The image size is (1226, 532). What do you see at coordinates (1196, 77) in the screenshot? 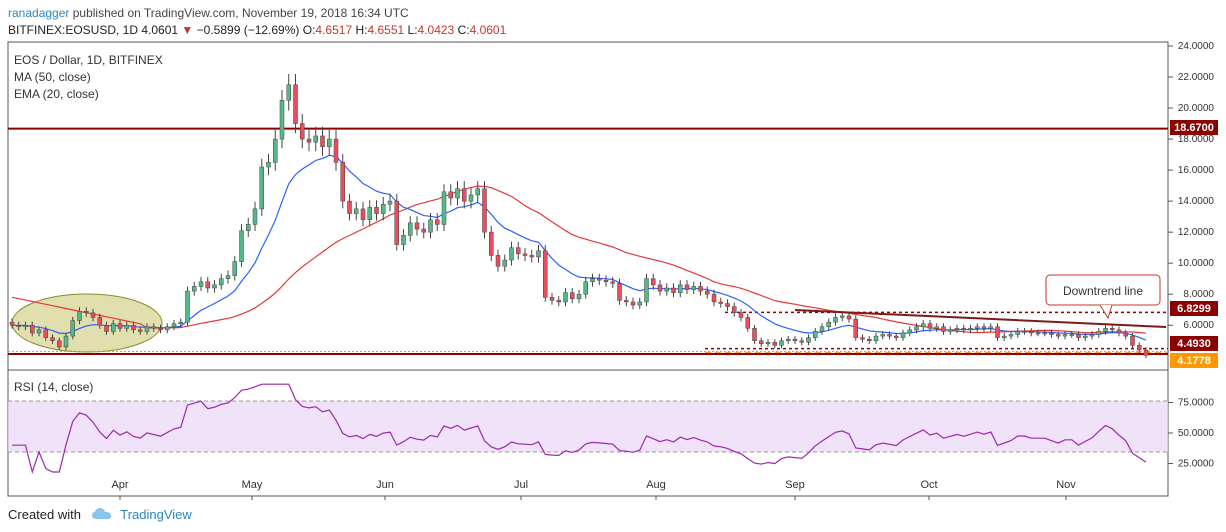
I see `y-tick-label: 22.0000` at bounding box center [1196, 77].